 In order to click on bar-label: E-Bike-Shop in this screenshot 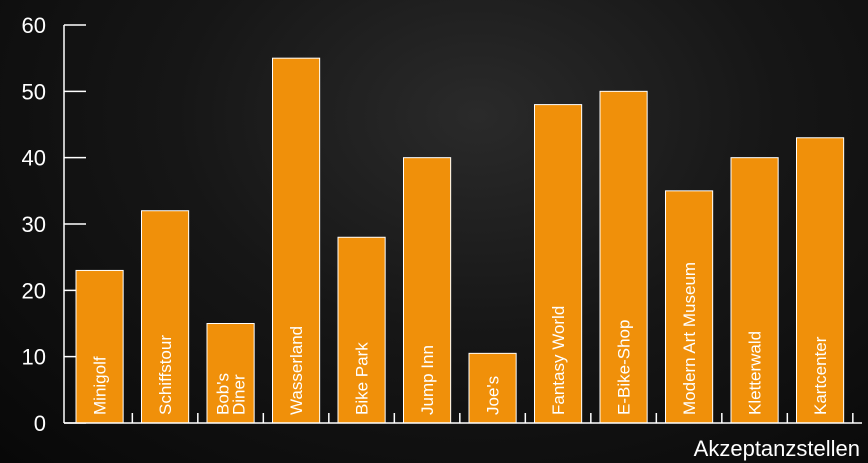, I will do `click(624, 367)`.